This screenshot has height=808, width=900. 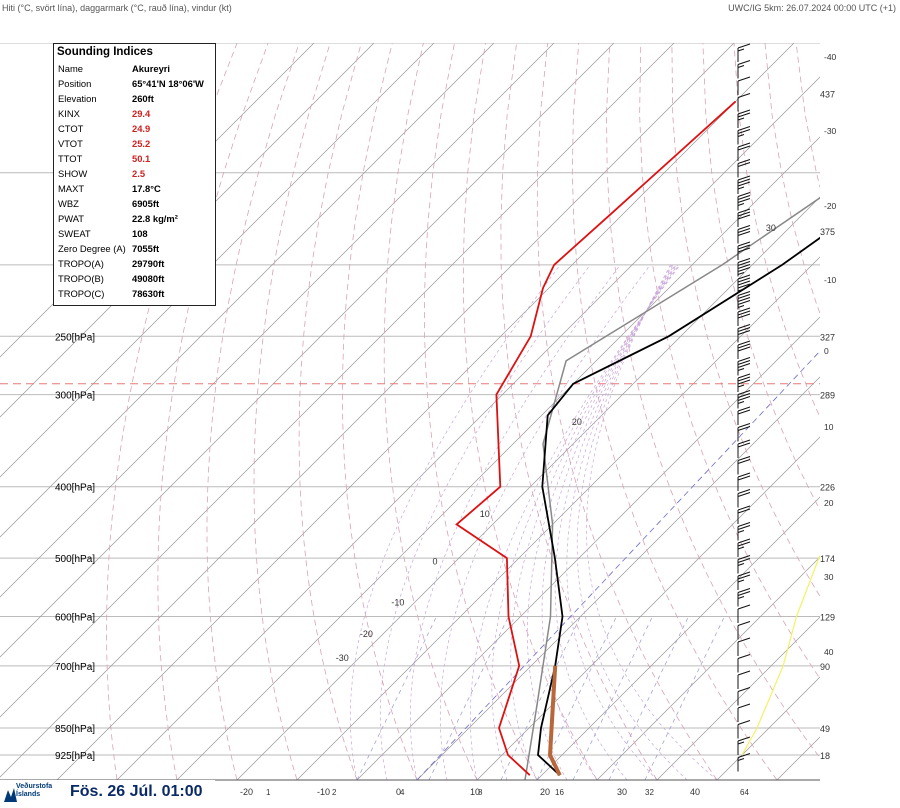 I want to click on index-key: TTOT, so click(x=70, y=158).